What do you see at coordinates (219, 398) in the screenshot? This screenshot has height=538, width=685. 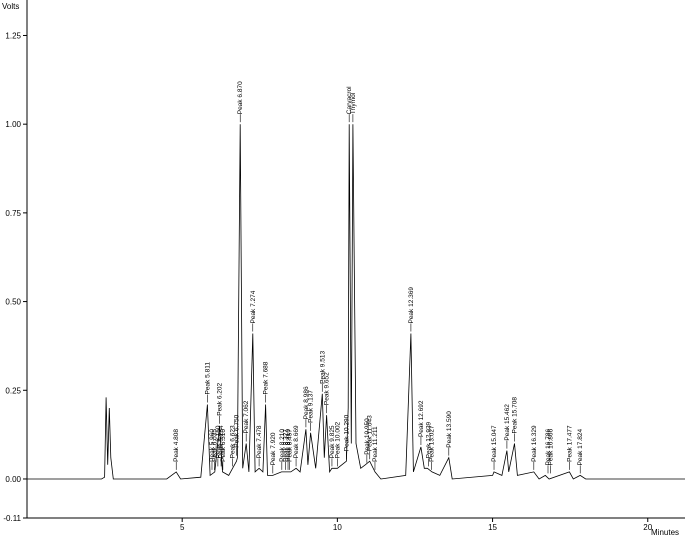 I see `peak-label: Peak 6.202` at bounding box center [219, 398].